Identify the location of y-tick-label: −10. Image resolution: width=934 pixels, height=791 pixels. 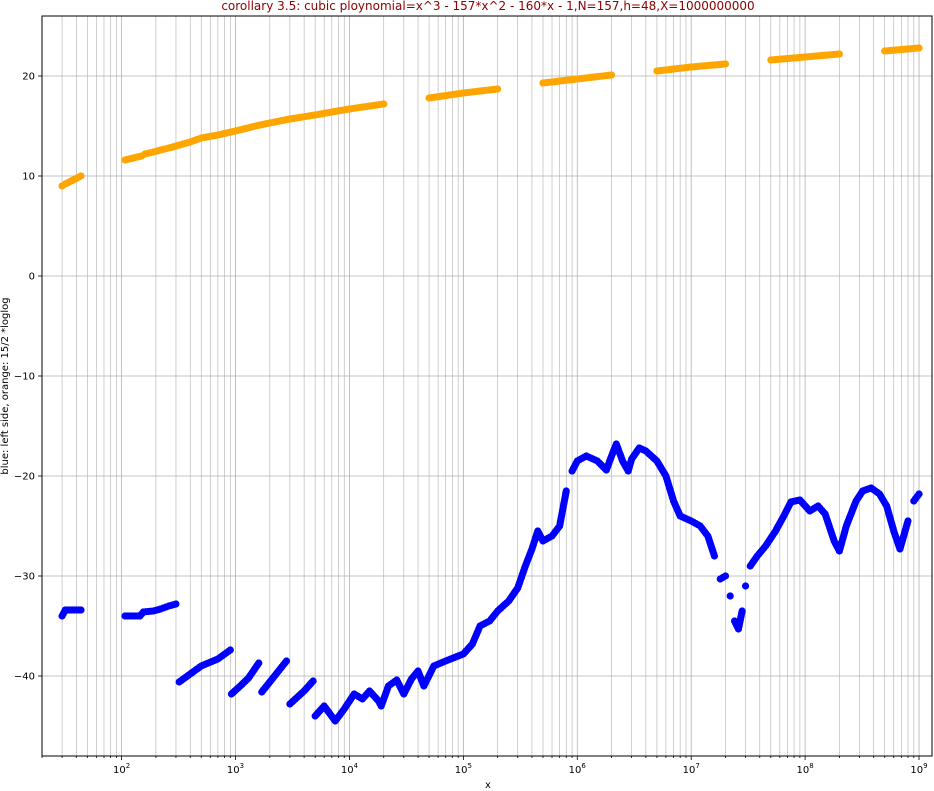
(24, 377).